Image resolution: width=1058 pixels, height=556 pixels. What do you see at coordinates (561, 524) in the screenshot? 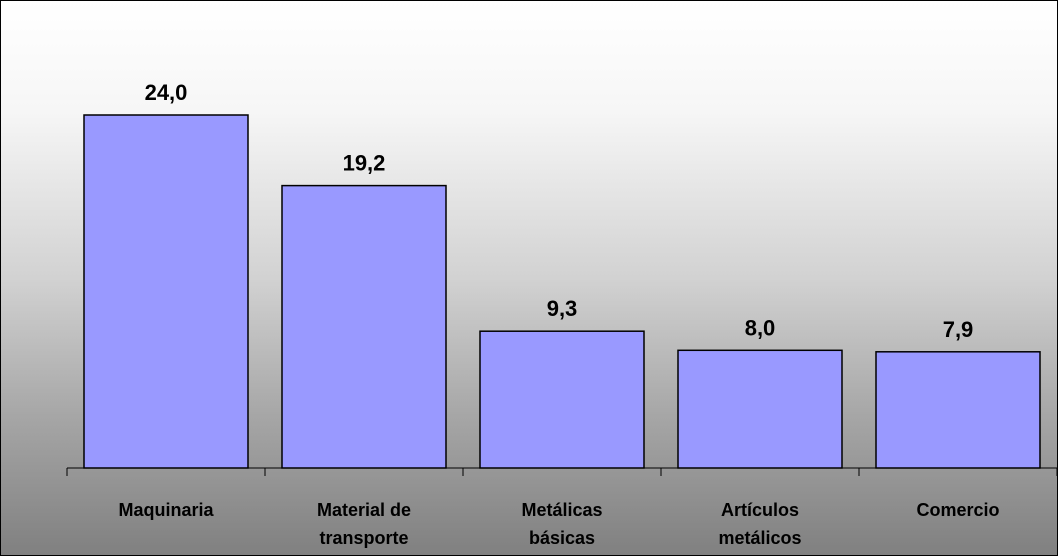
I see `category-label-2: Metálicas básicas` at bounding box center [561, 524].